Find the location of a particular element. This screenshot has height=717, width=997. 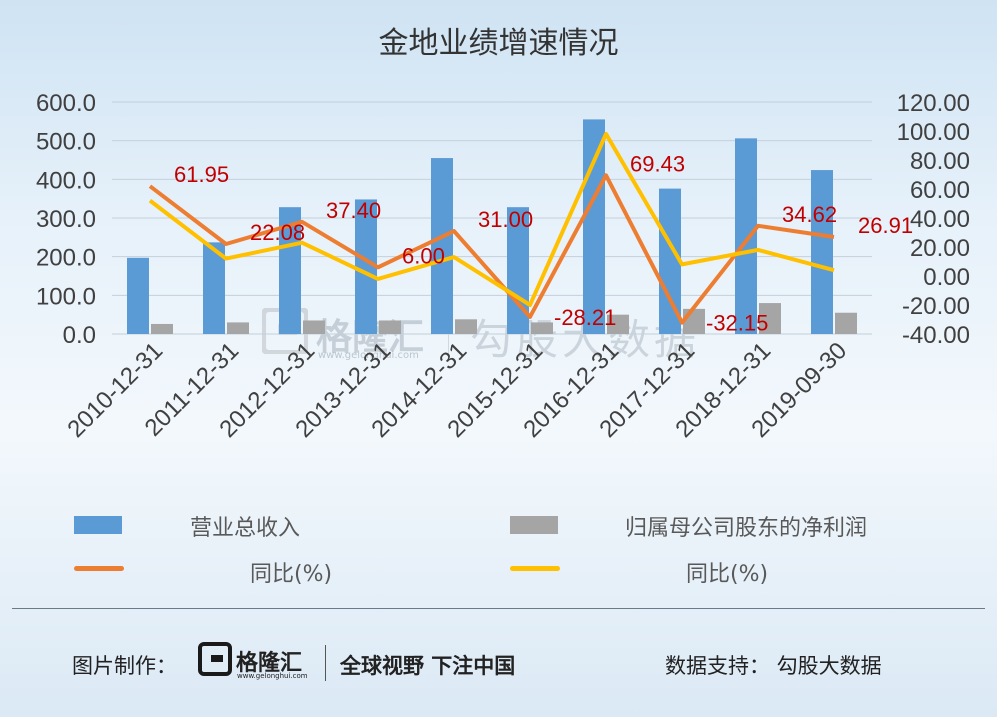

data-label: 31.00 is located at coordinates (505, 219).